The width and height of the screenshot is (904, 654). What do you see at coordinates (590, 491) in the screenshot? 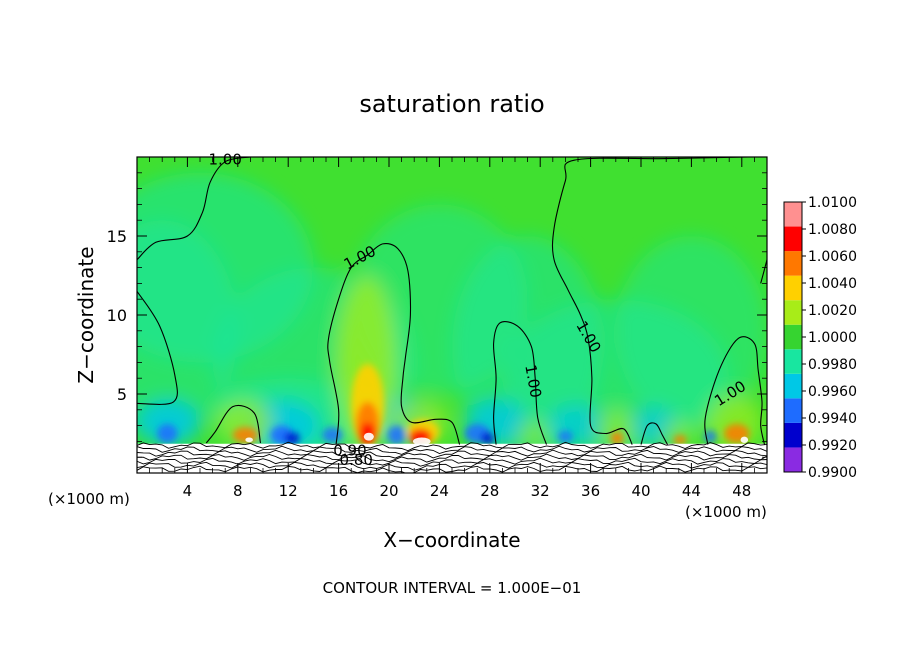
I see `x-tick-label: 36` at bounding box center [590, 491].